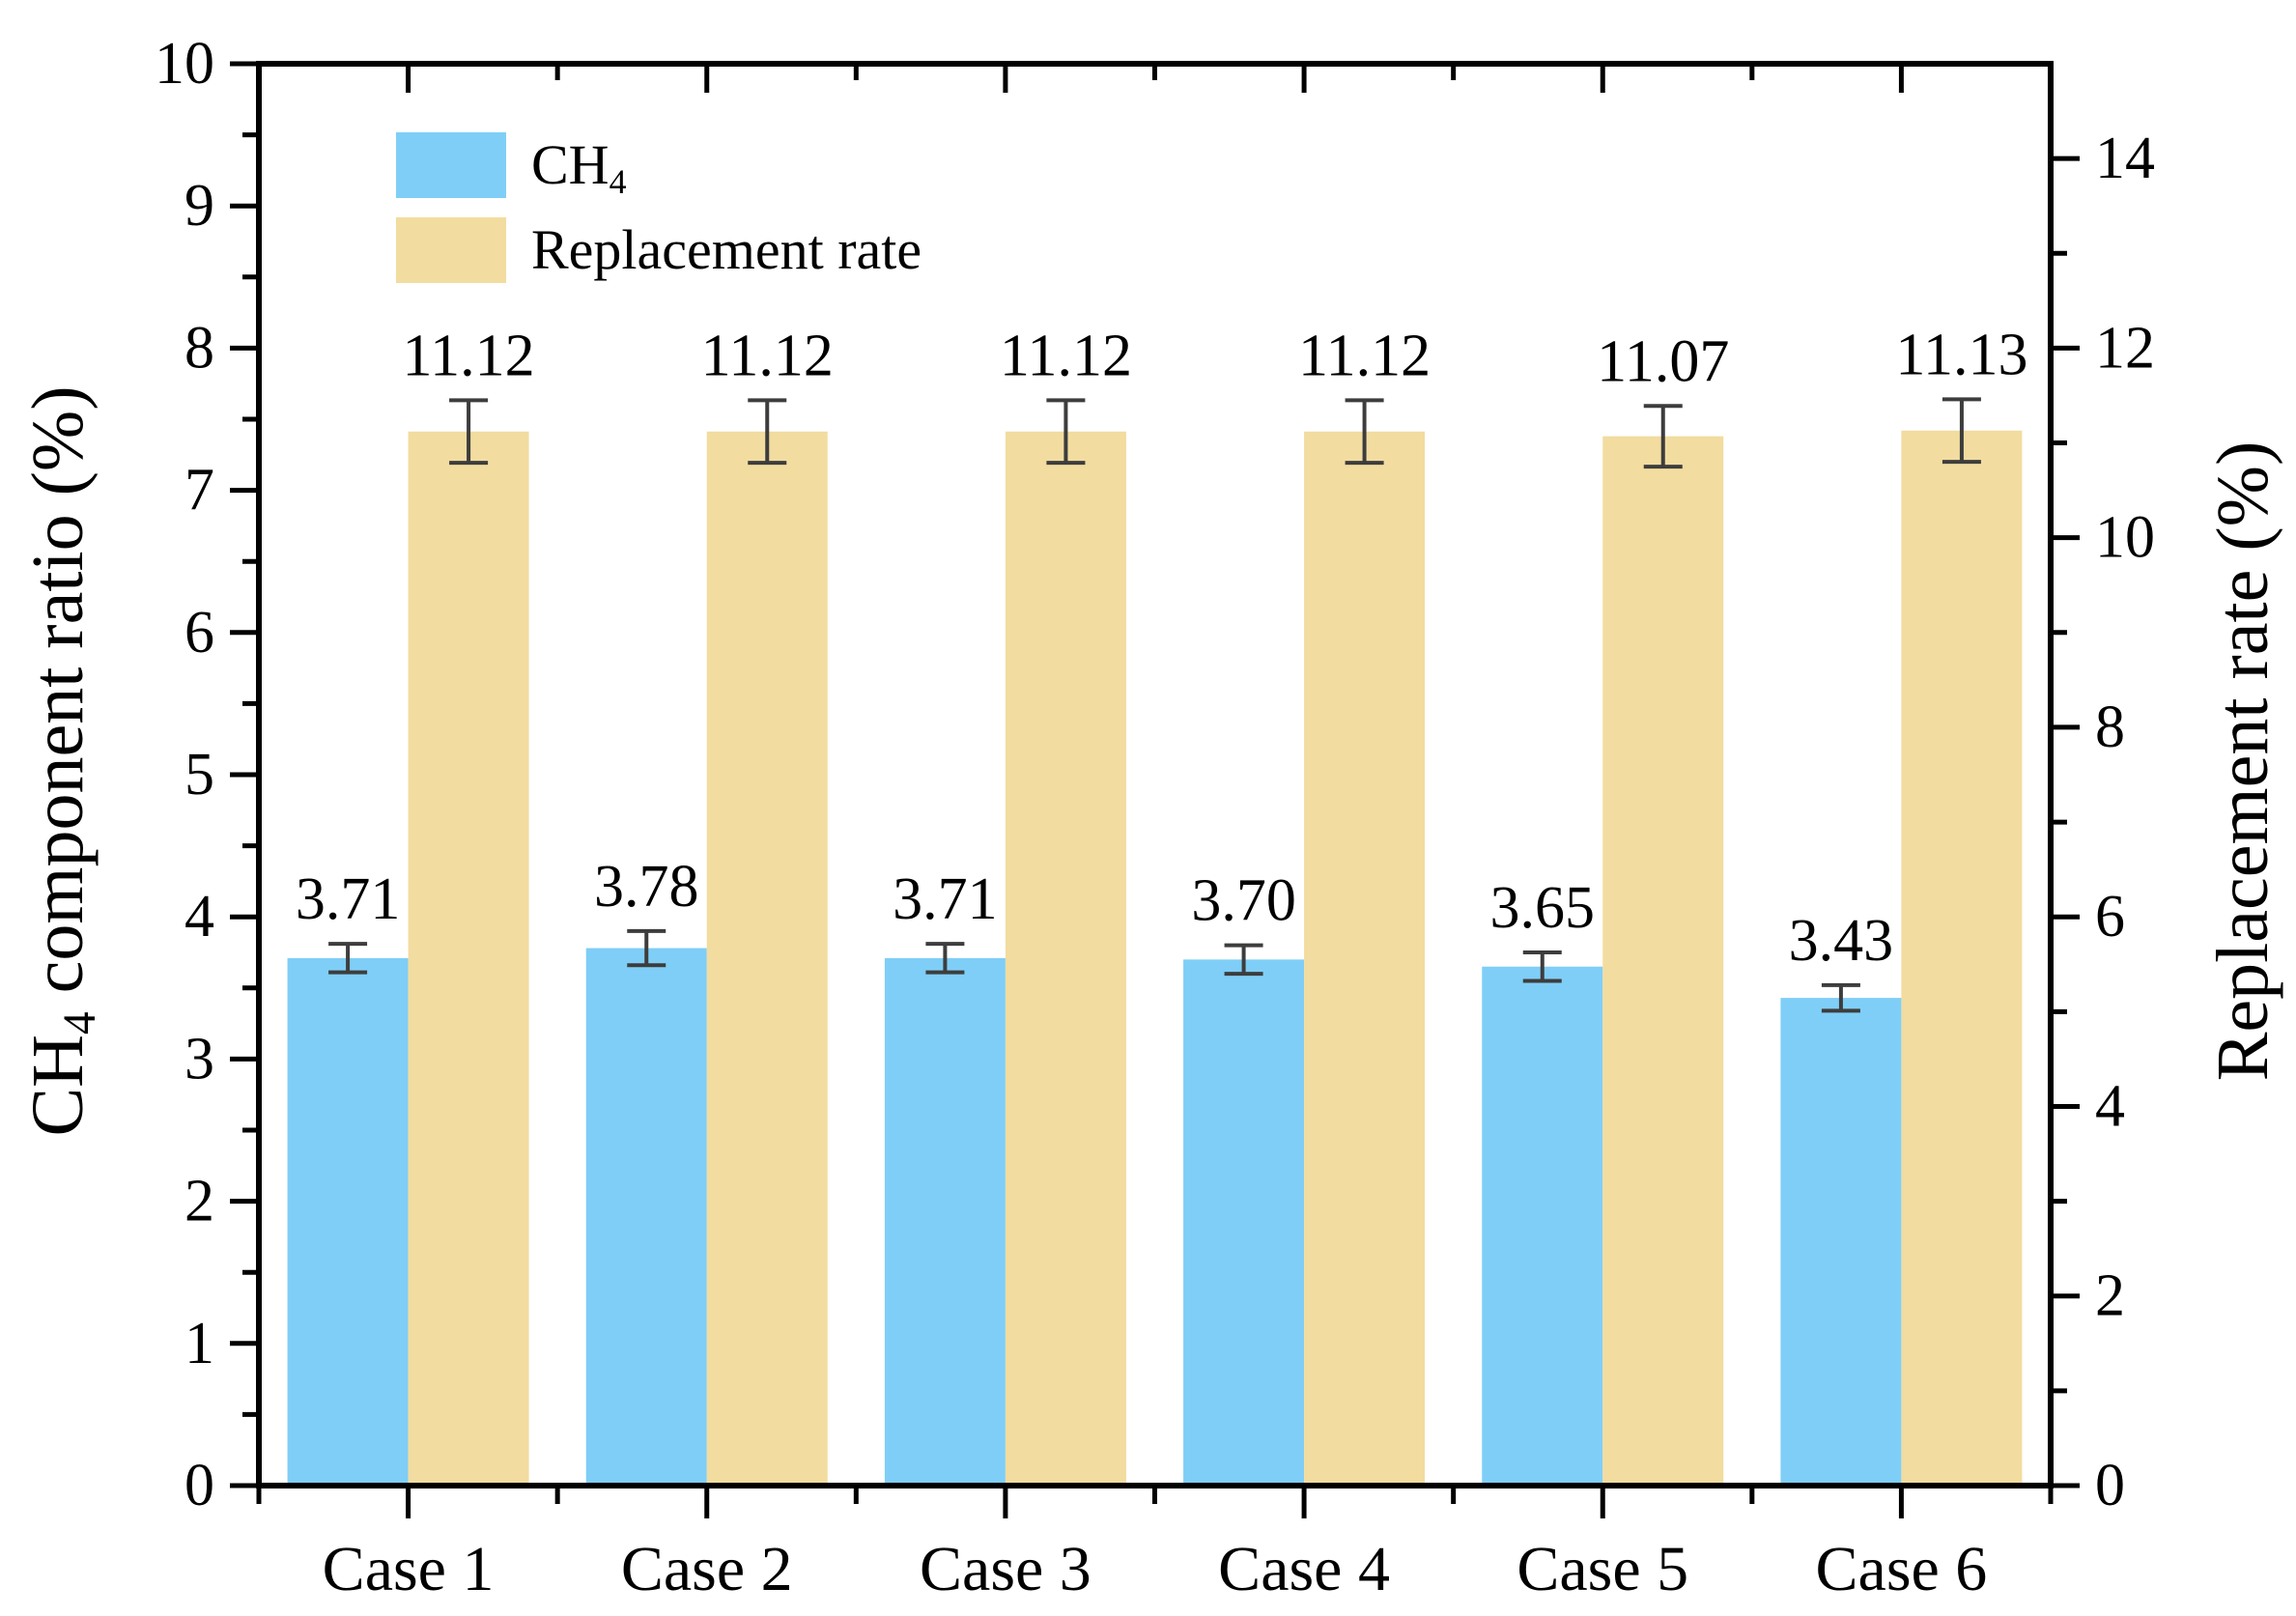 Image resolution: width=2296 pixels, height=1616 pixels. I want to click on left-axis-tick-label: 10, so click(185, 64).